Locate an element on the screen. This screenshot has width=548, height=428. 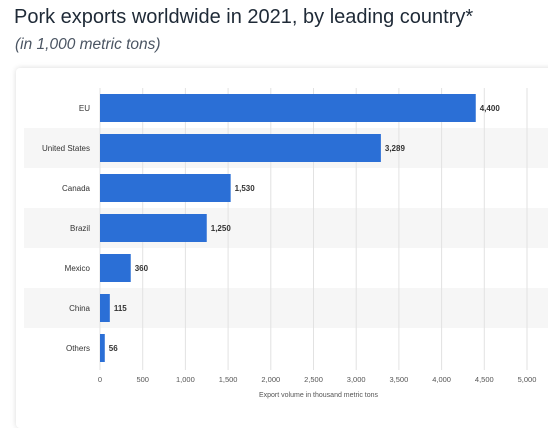
x-tick-label: 2,000 is located at coordinates (270, 379).